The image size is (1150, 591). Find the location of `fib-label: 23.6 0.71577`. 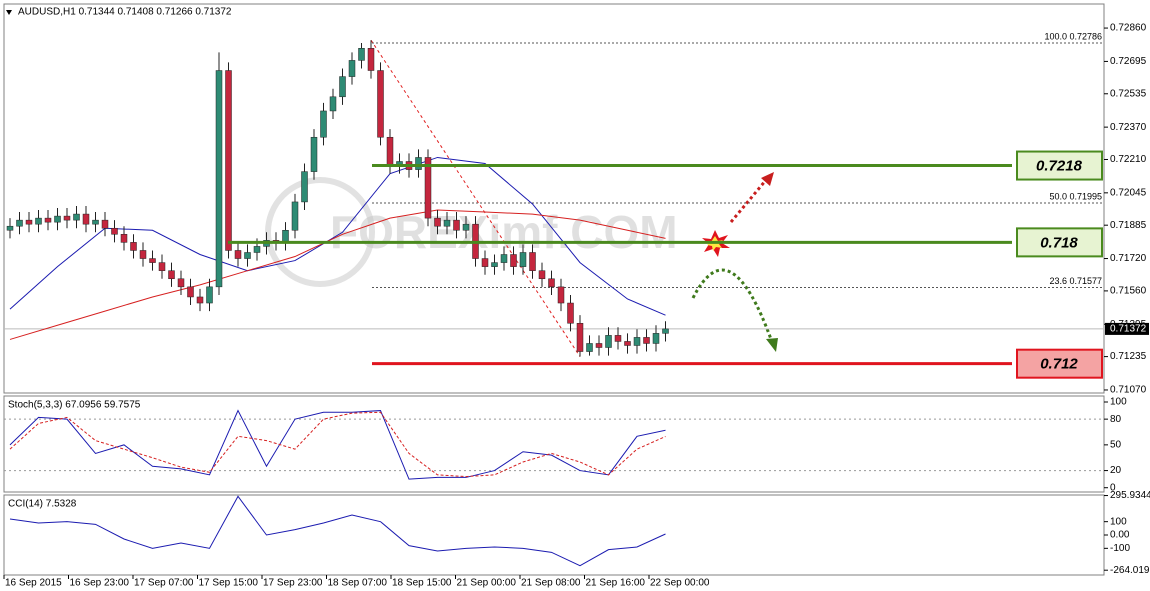

fib-label: 23.6 0.71577 is located at coordinates (1075, 281).